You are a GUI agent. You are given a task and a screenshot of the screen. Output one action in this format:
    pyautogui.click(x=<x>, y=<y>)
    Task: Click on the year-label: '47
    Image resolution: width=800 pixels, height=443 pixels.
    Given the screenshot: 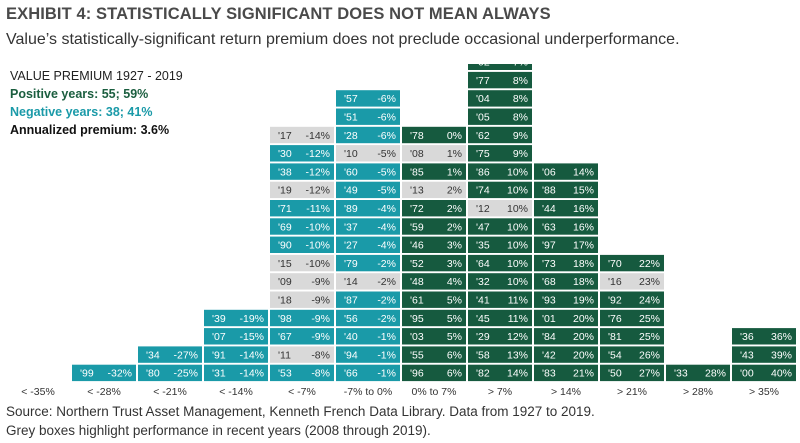 What is the action you would take?
    pyautogui.click(x=483, y=227)
    